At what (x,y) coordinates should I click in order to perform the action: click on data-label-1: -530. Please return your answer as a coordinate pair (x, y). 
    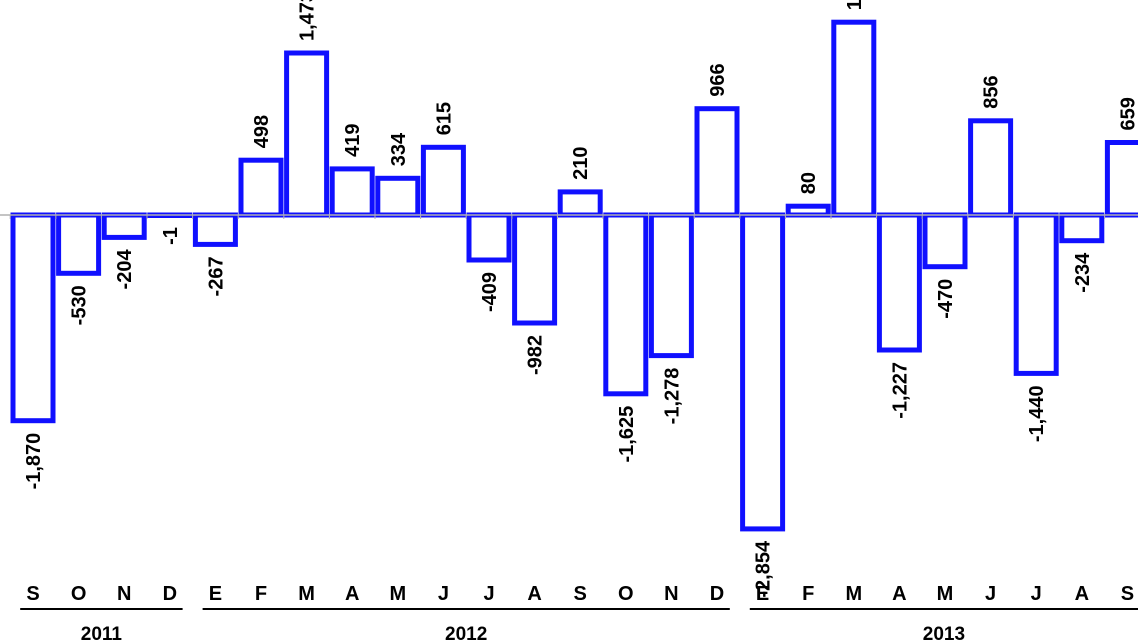
    Looking at the image, I should click on (80, 305).